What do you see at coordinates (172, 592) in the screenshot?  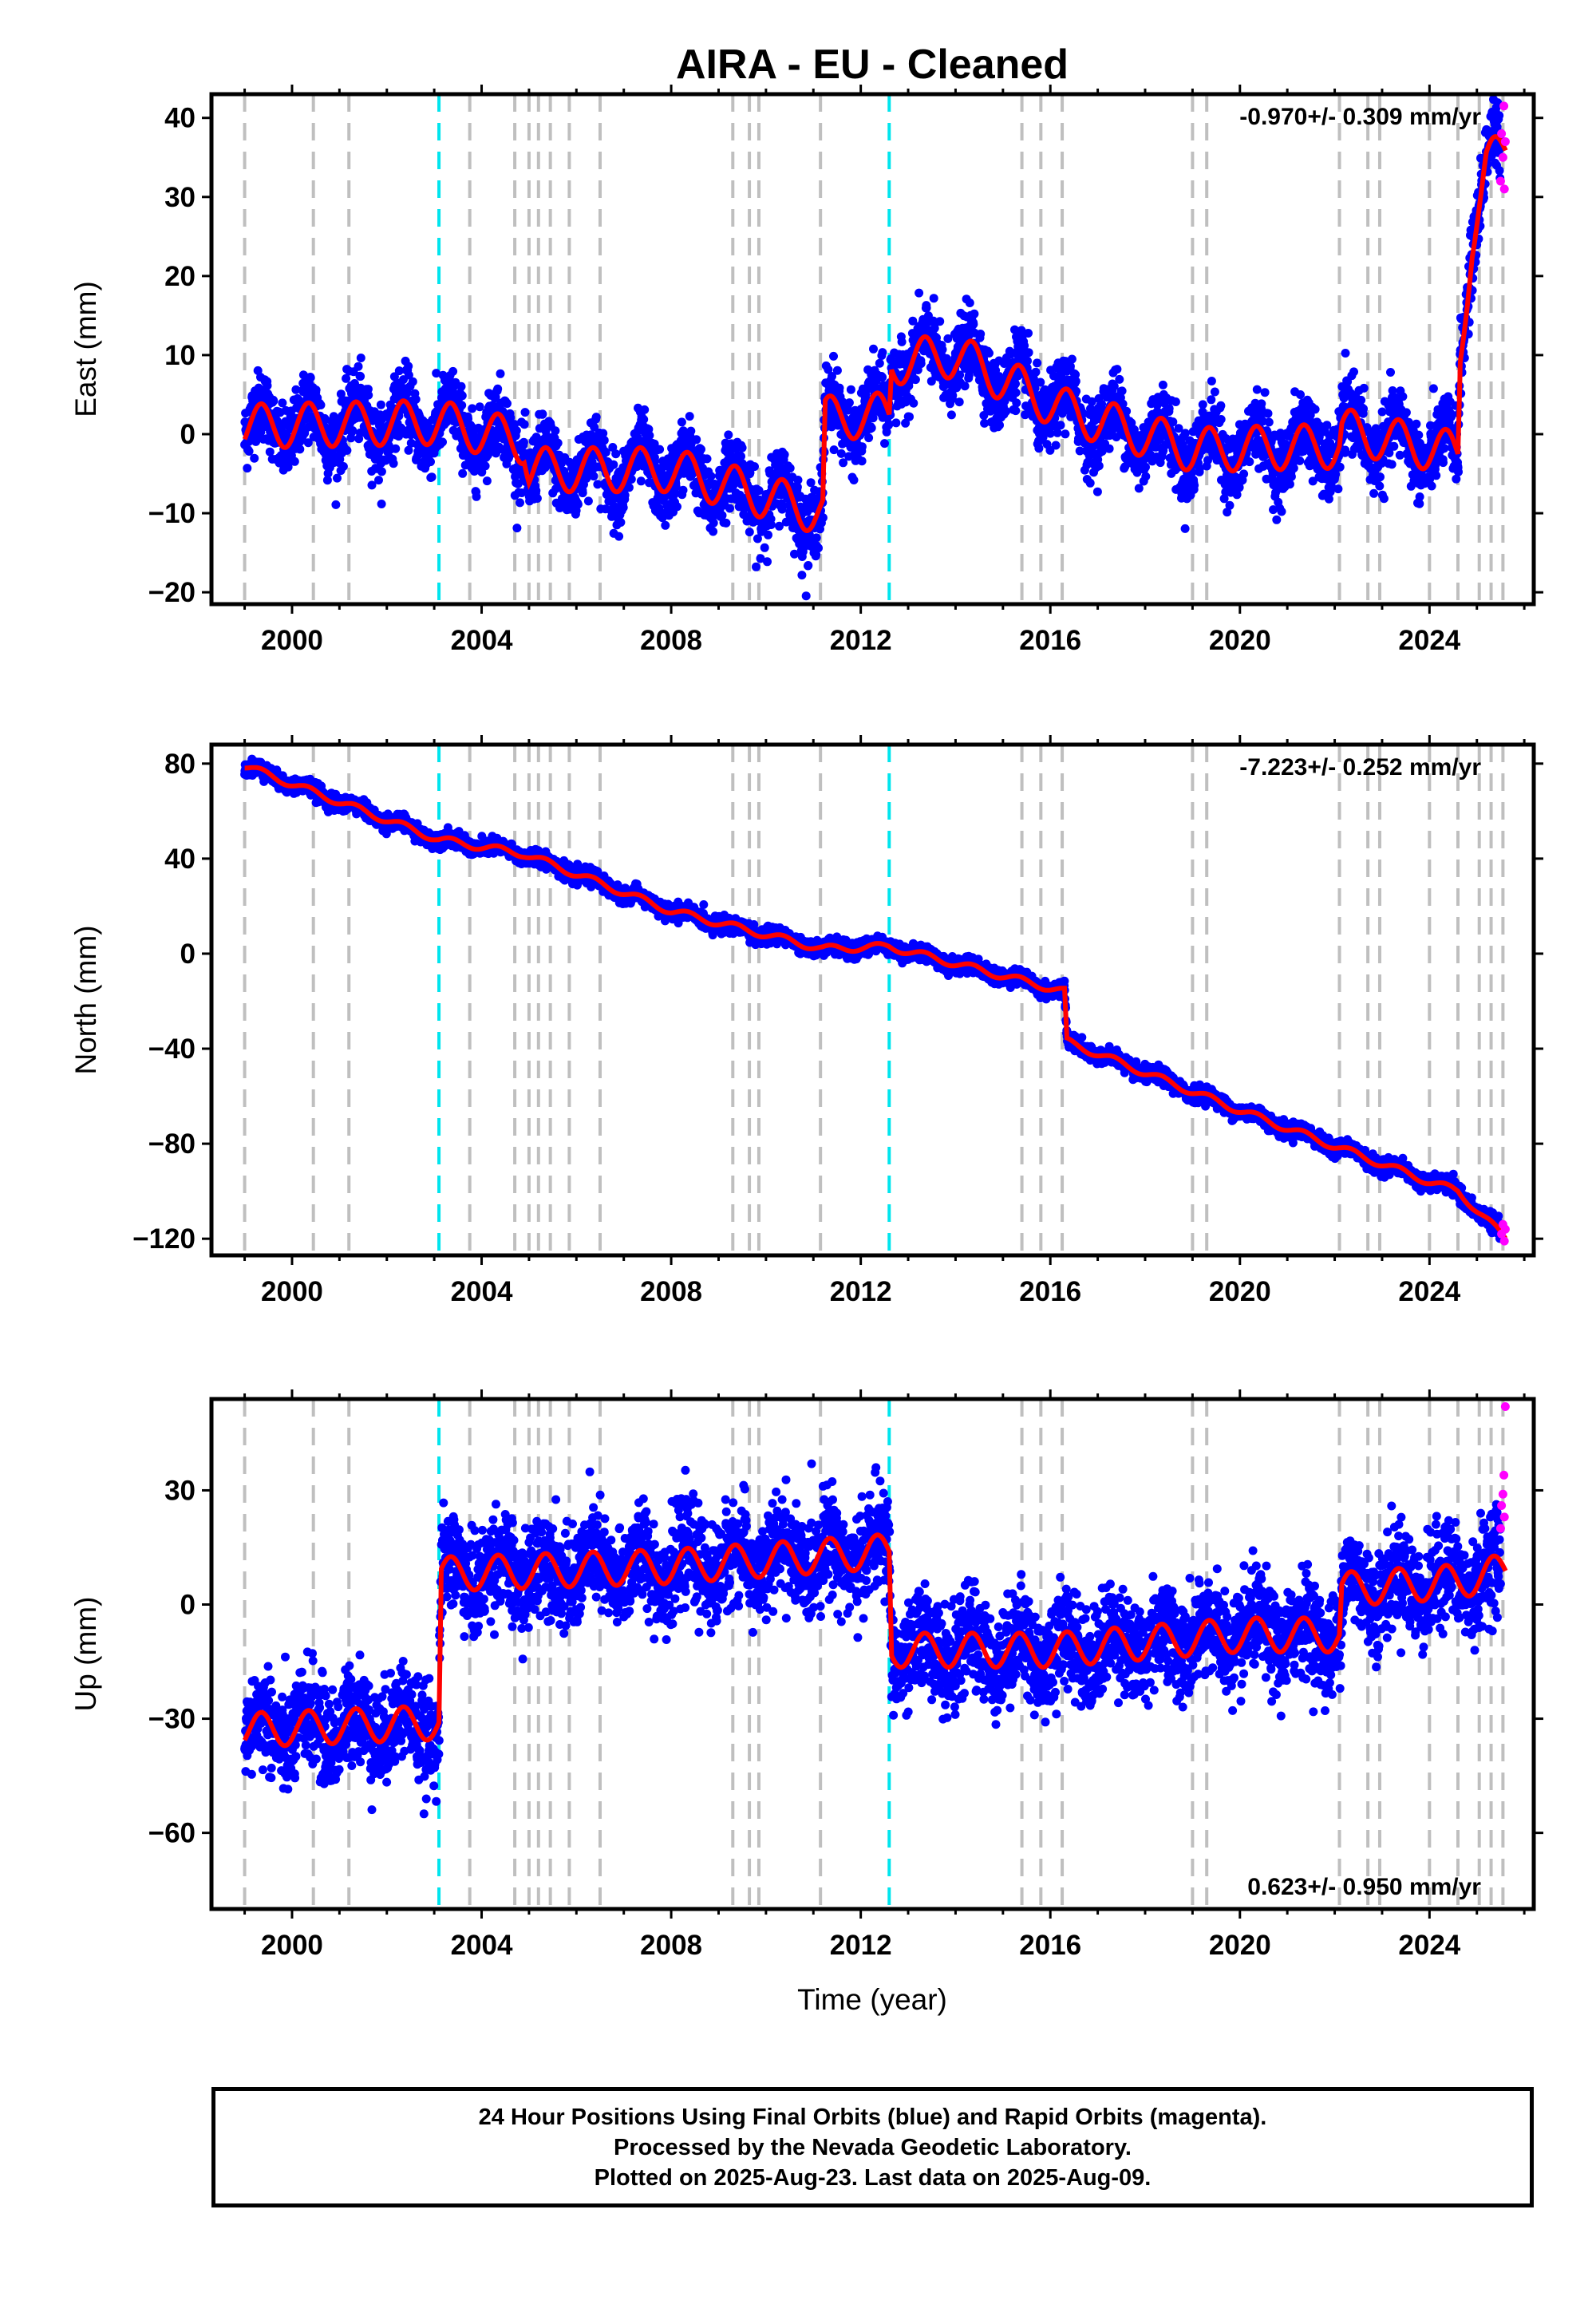 I see `y-tick-label: −20` at bounding box center [172, 592].